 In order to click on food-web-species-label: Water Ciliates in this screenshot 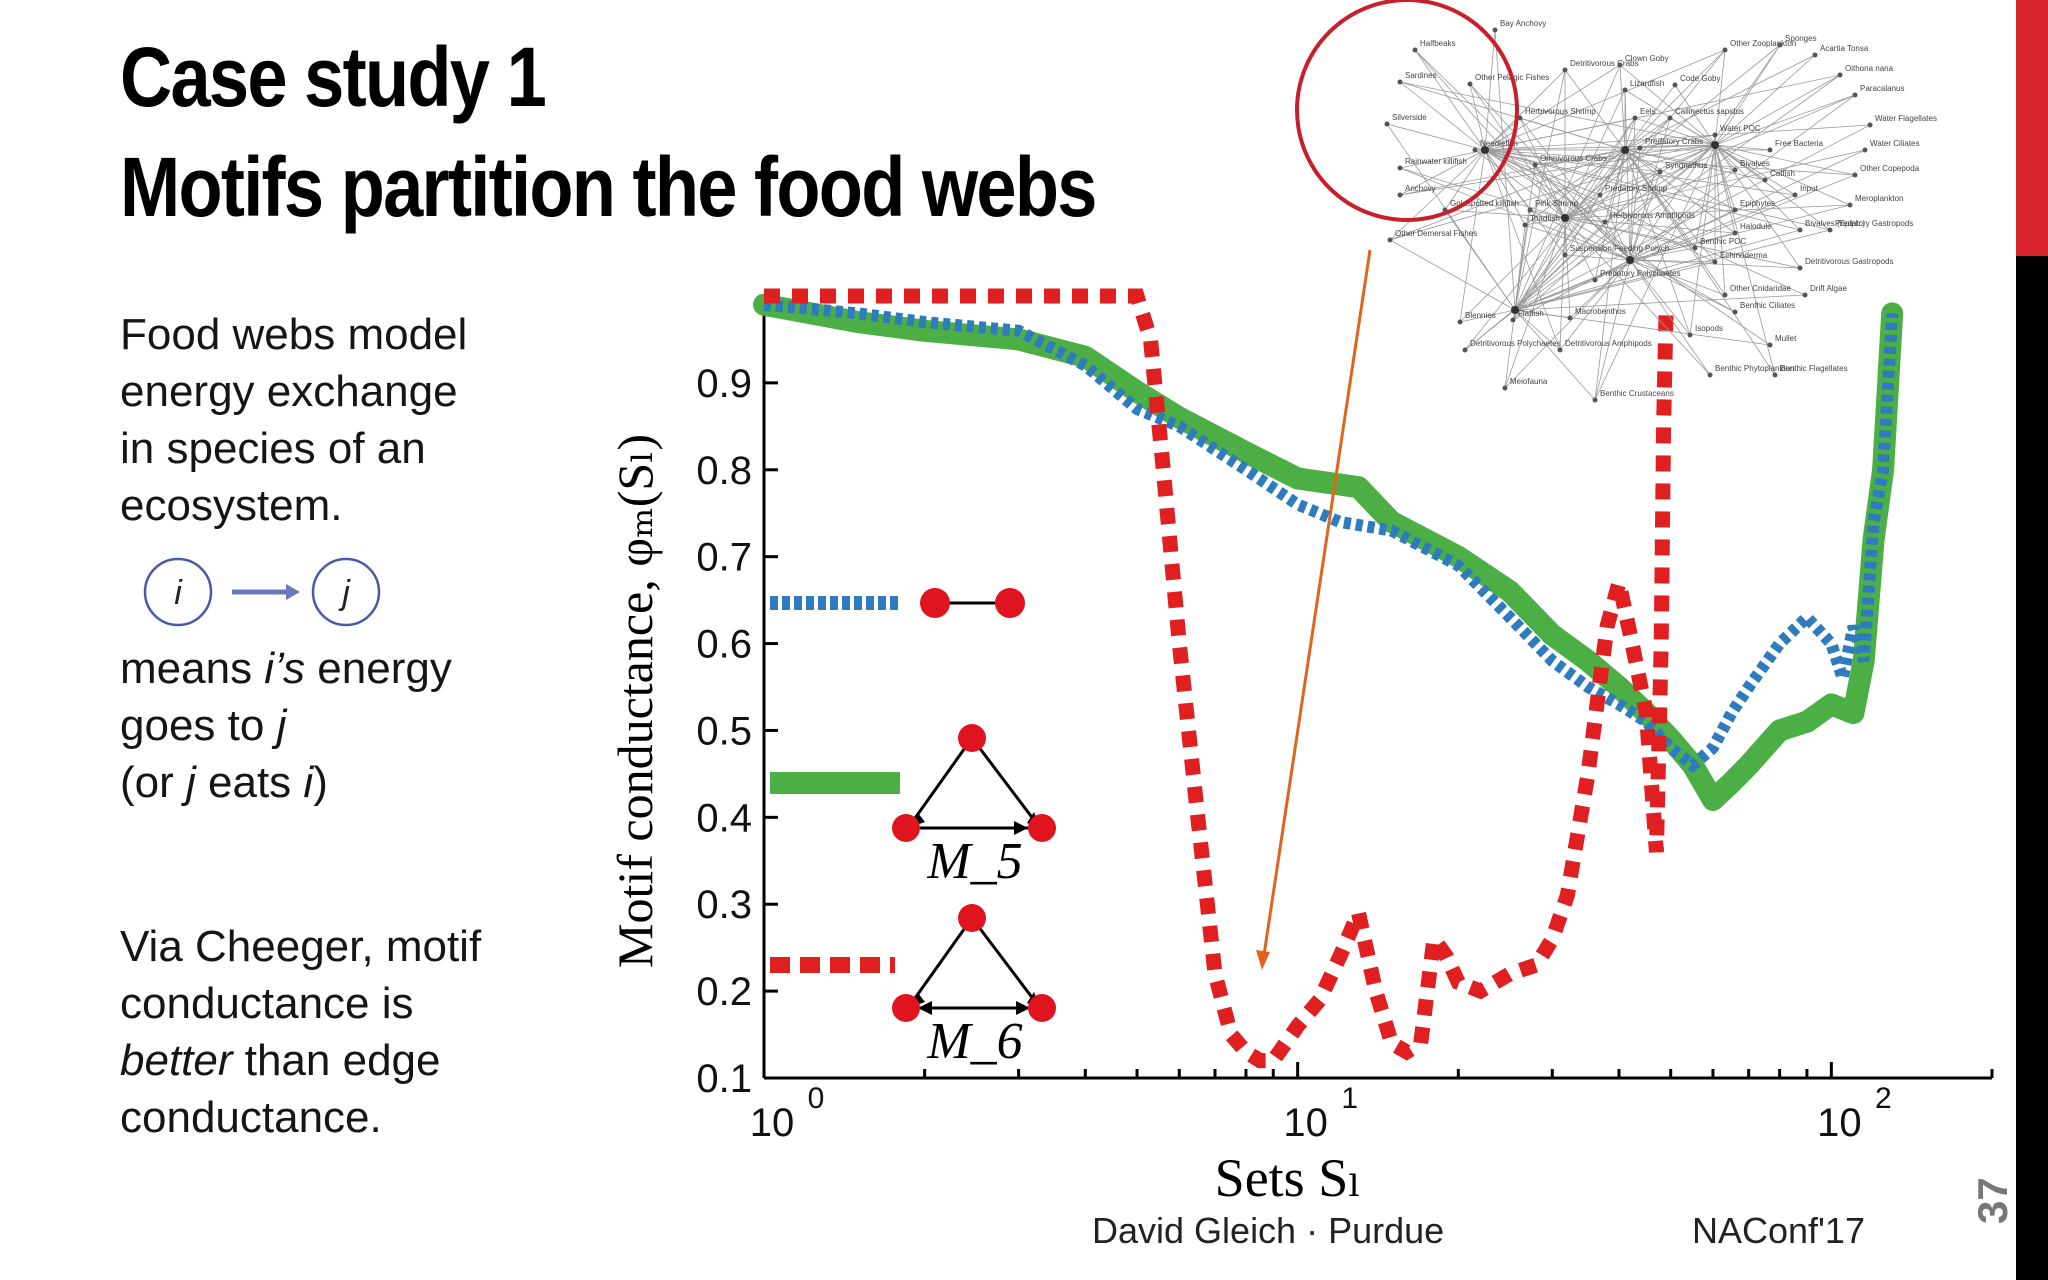, I will do `click(1895, 143)`.